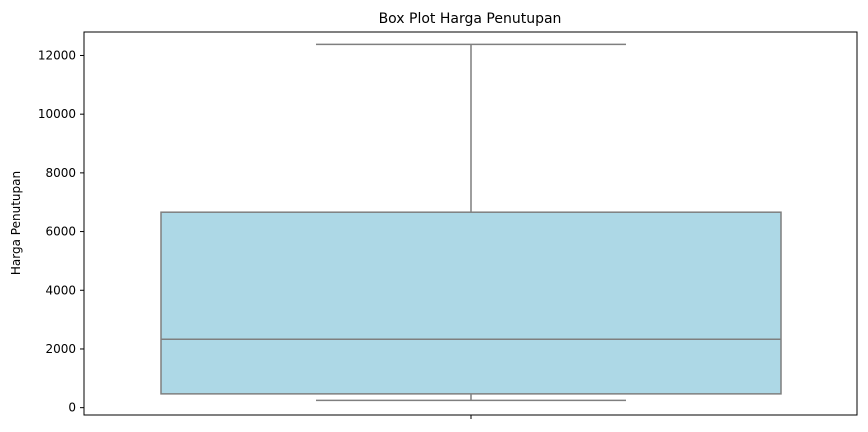 Image resolution: width=868 pixels, height=432 pixels. I want to click on y-tick-label: 8000, so click(60, 173).